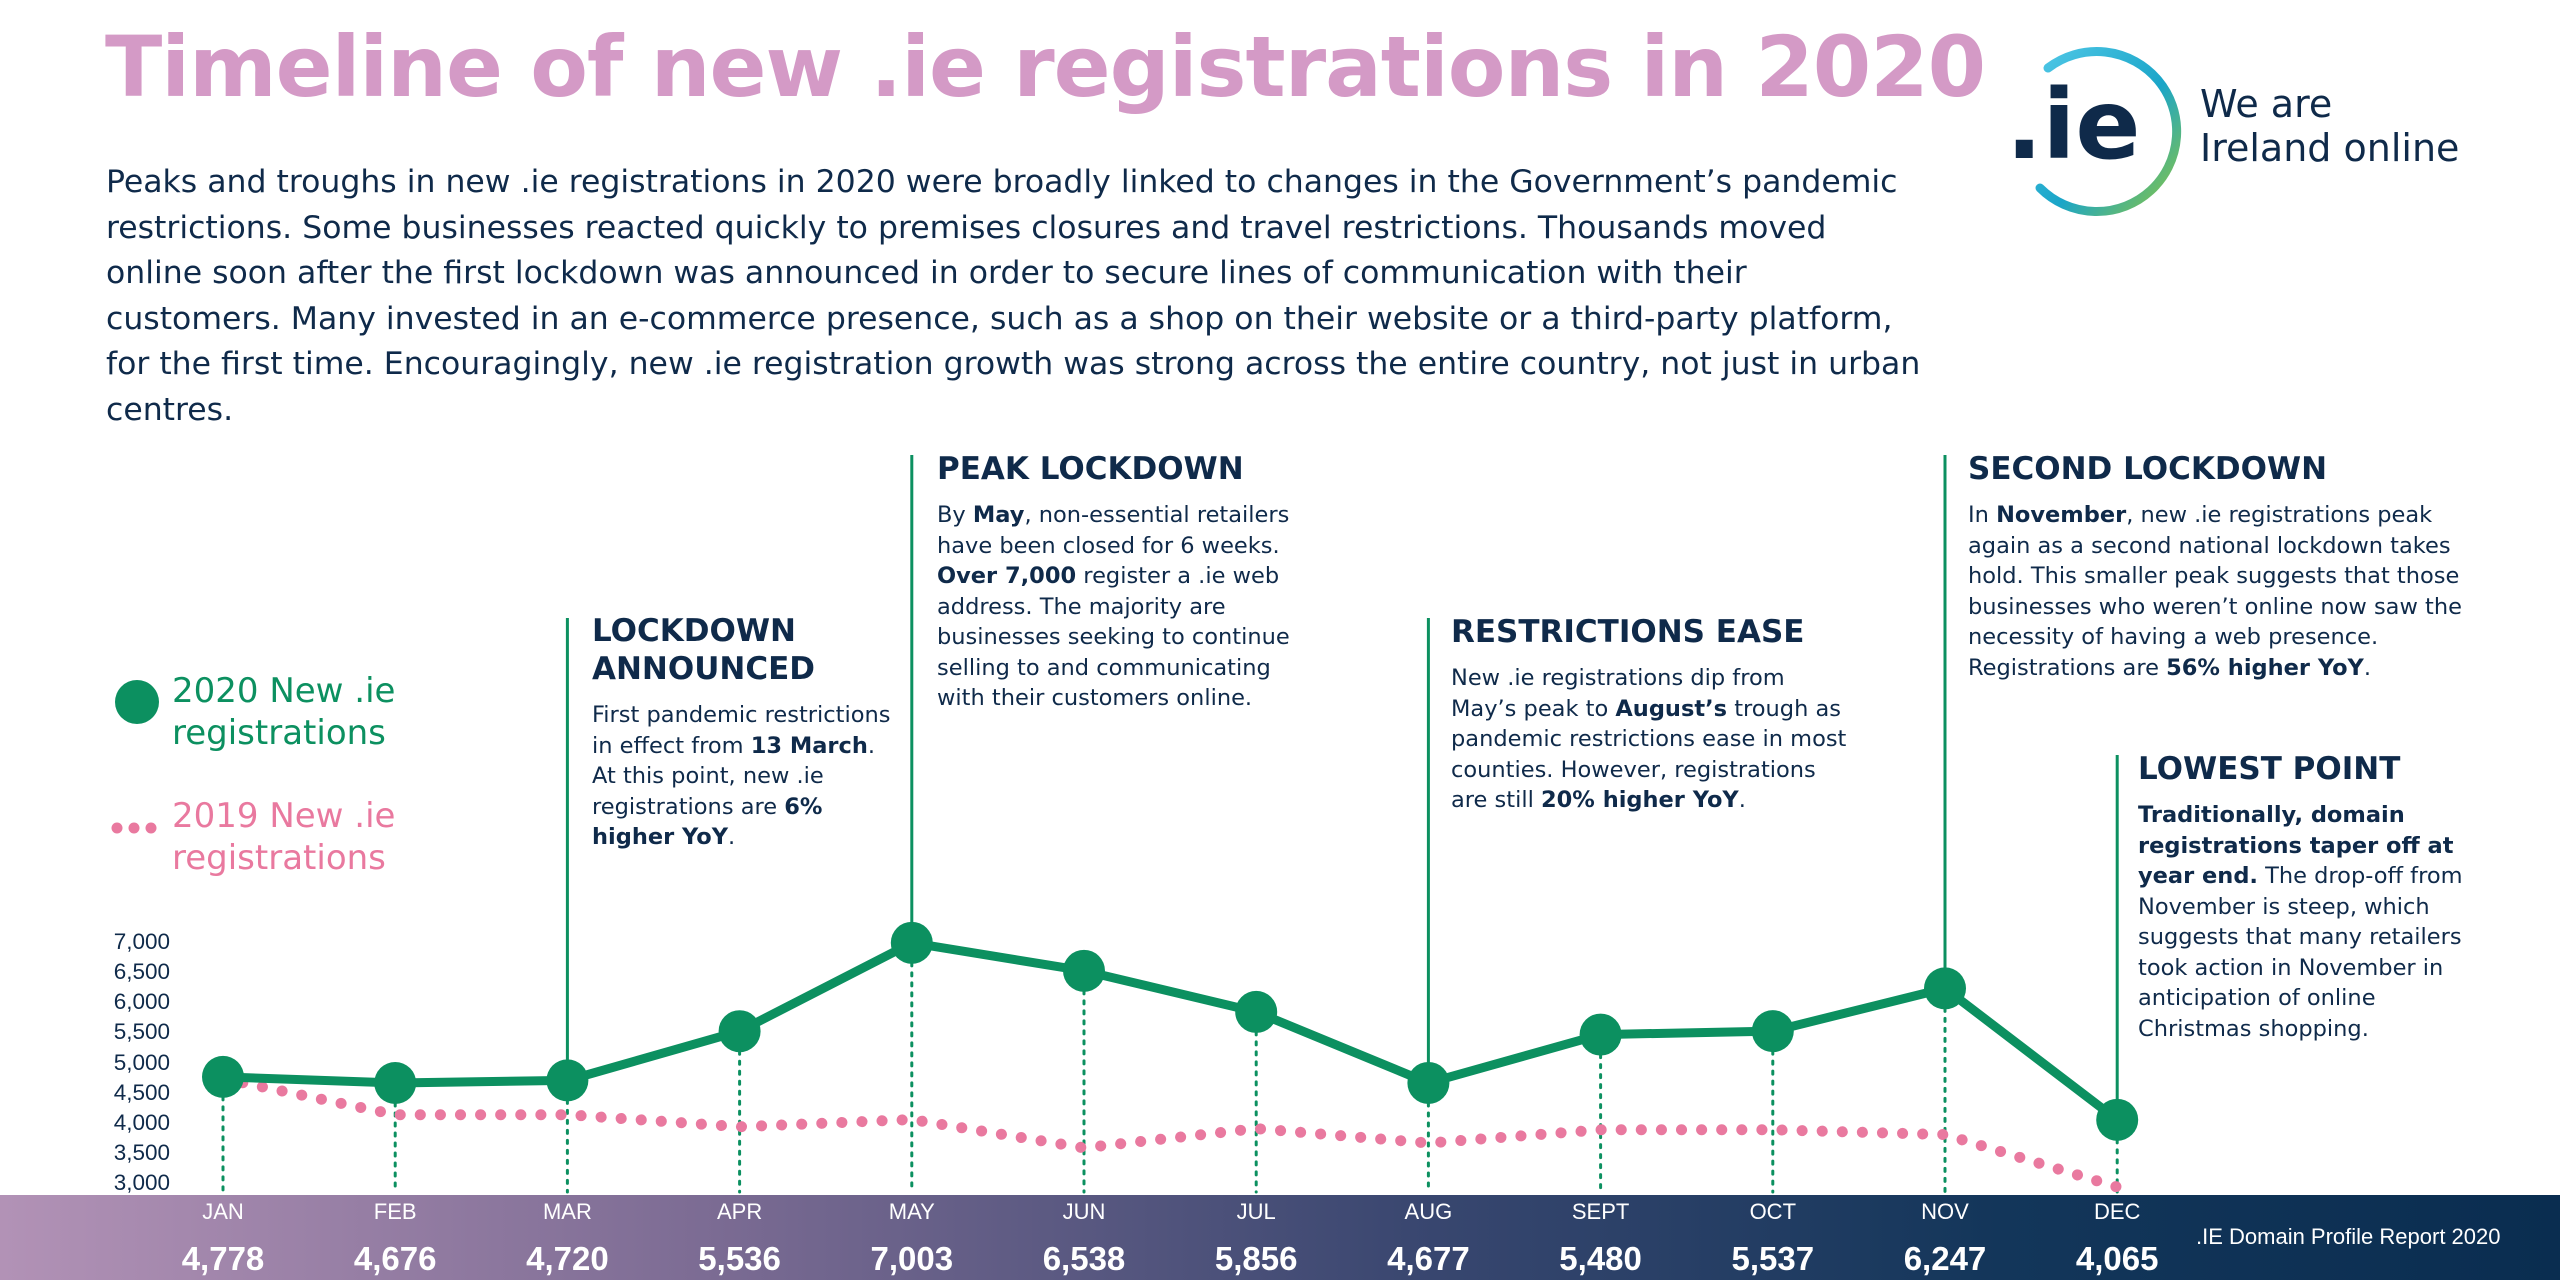 The height and width of the screenshot is (1280, 2560). I want to click on logo-tagline: We are Ireland online, so click(2329, 126).